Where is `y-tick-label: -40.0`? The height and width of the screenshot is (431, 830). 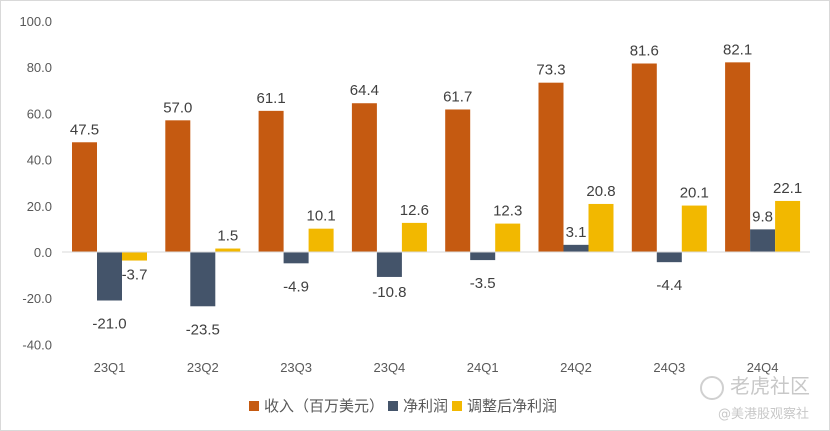
y-tick-label: -40.0 is located at coordinates (37, 344).